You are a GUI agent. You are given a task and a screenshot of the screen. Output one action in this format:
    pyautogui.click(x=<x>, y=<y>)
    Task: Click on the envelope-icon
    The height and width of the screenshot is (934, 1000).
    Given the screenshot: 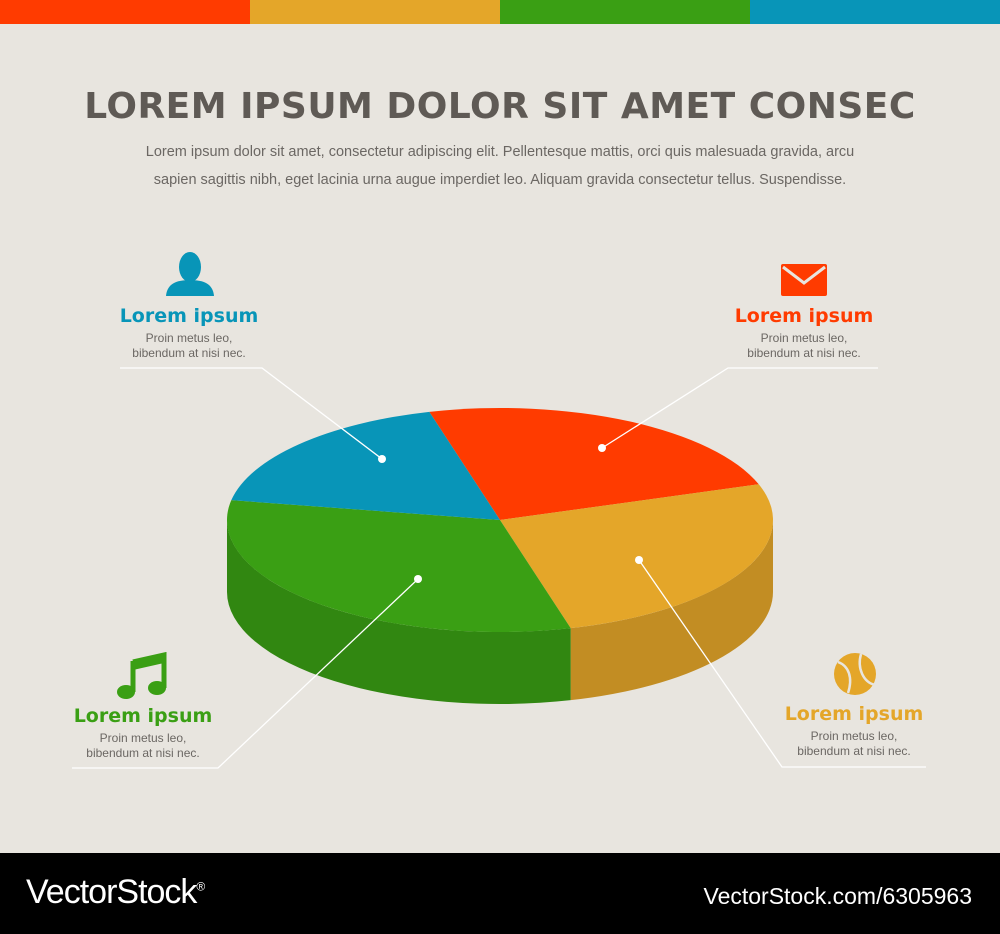 What is the action you would take?
    pyautogui.click(x=804, y=280)
    